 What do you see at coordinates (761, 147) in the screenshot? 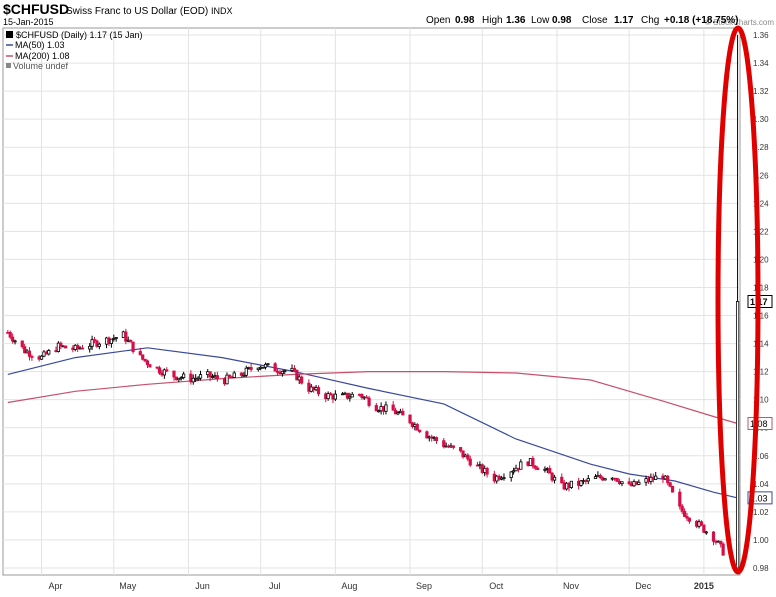
I see `y-tick-label: 1.28` at bounding box center [761, 147].